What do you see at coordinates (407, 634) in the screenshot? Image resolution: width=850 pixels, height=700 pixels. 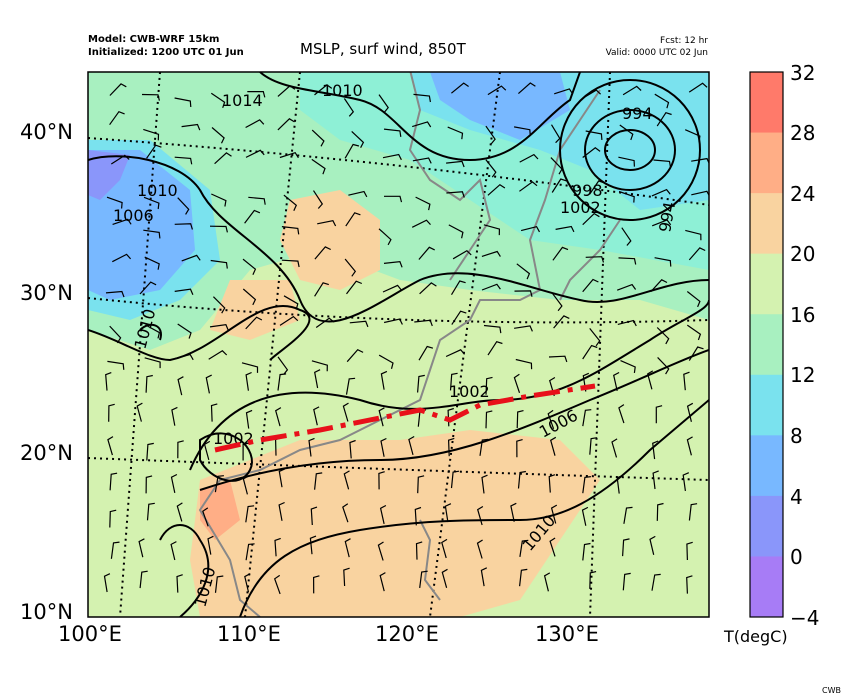 I see `lon-label-120e: 120°E` at bounding box center [407, 634].